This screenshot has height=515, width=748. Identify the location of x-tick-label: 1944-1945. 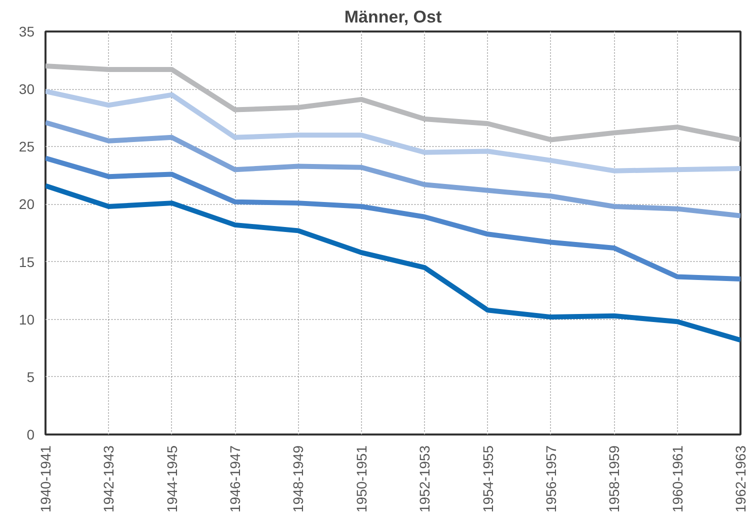
(172, 478).